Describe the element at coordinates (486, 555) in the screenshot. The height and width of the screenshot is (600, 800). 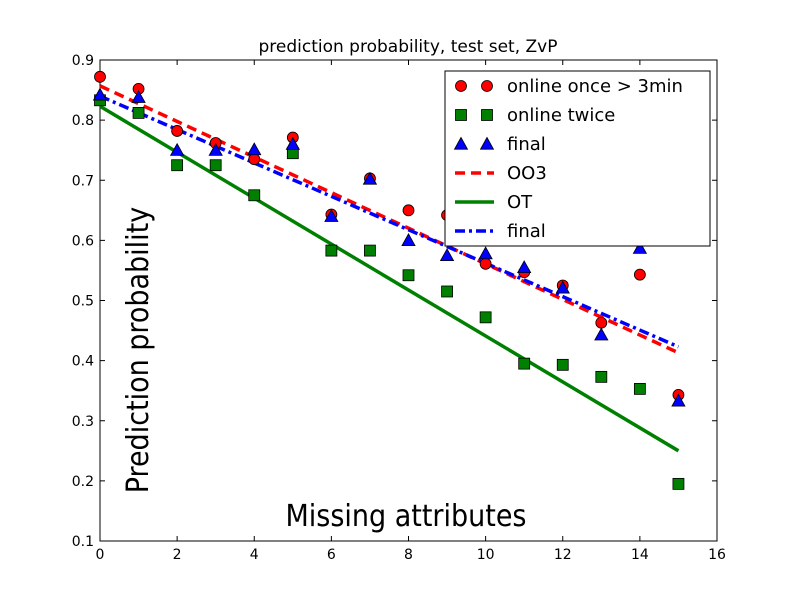
I see `x-tick-label: 10` at that location.